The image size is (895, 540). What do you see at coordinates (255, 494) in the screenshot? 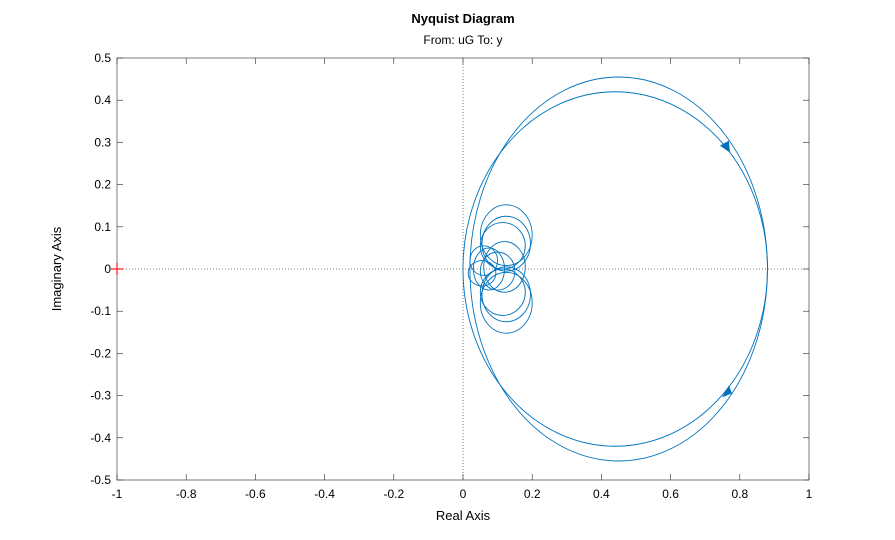
I see `x-tick-label: -0.6` at bounding box center [255, 494].